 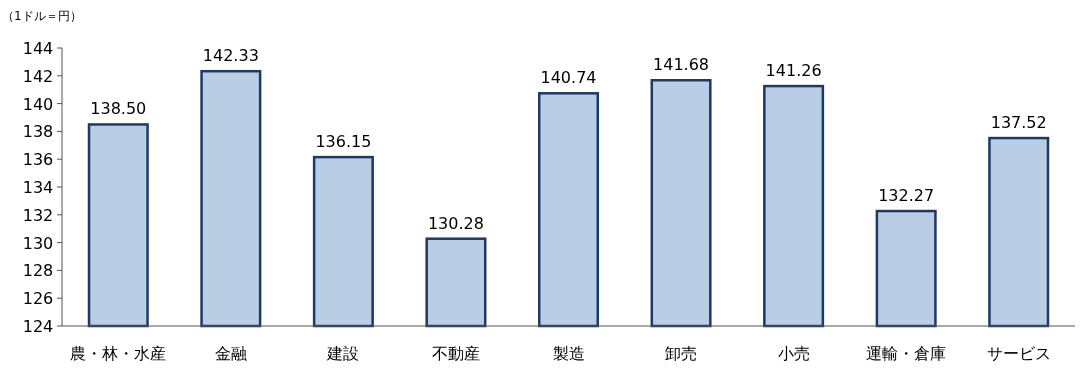 What do you see at coordinates (38, 48) in the screenshot?
I see `y-tick-label: 144` at bounding box center [38, 48].